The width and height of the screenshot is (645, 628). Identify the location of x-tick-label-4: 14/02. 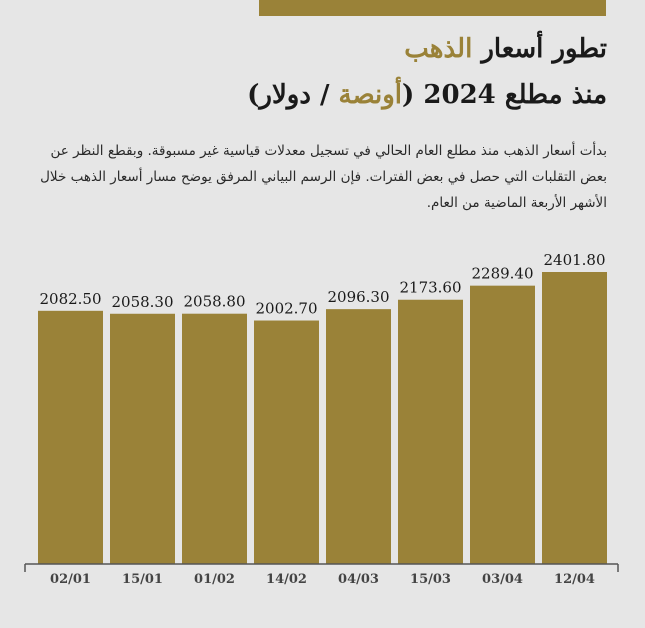
(286, 579).